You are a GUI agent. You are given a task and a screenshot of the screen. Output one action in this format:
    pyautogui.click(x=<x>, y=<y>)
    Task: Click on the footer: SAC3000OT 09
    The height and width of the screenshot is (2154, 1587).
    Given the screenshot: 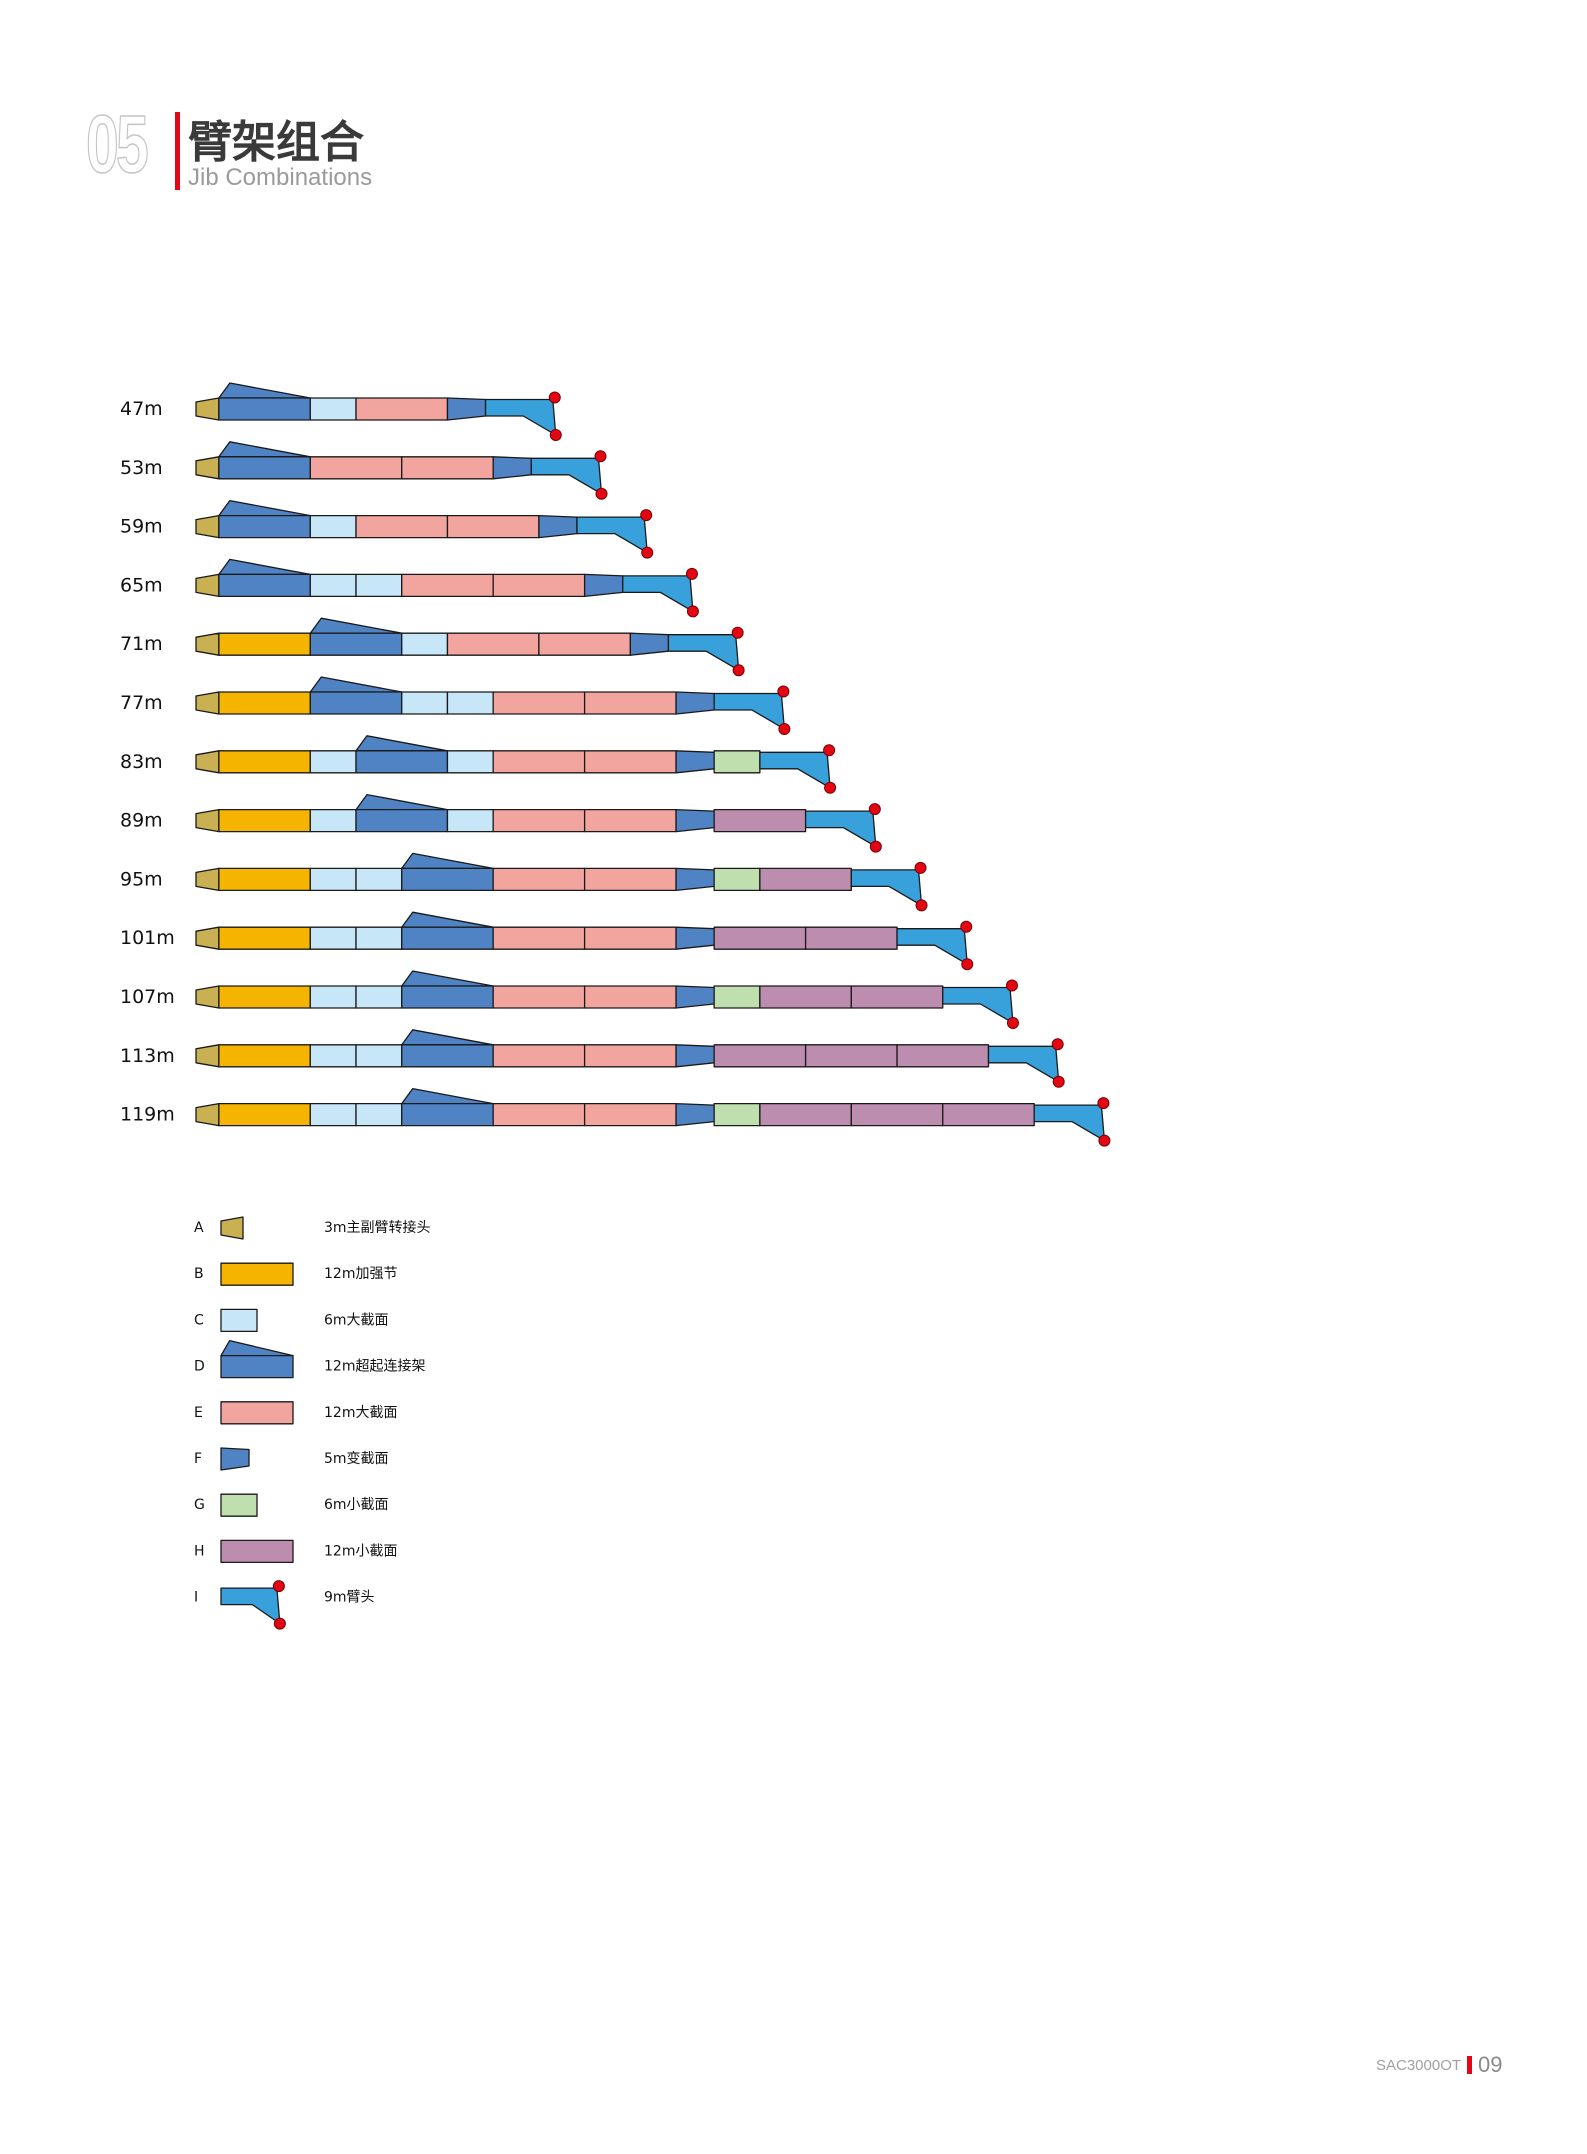 What is the action you would take?
    pyautogui.click(x=1439, y=2065)
    